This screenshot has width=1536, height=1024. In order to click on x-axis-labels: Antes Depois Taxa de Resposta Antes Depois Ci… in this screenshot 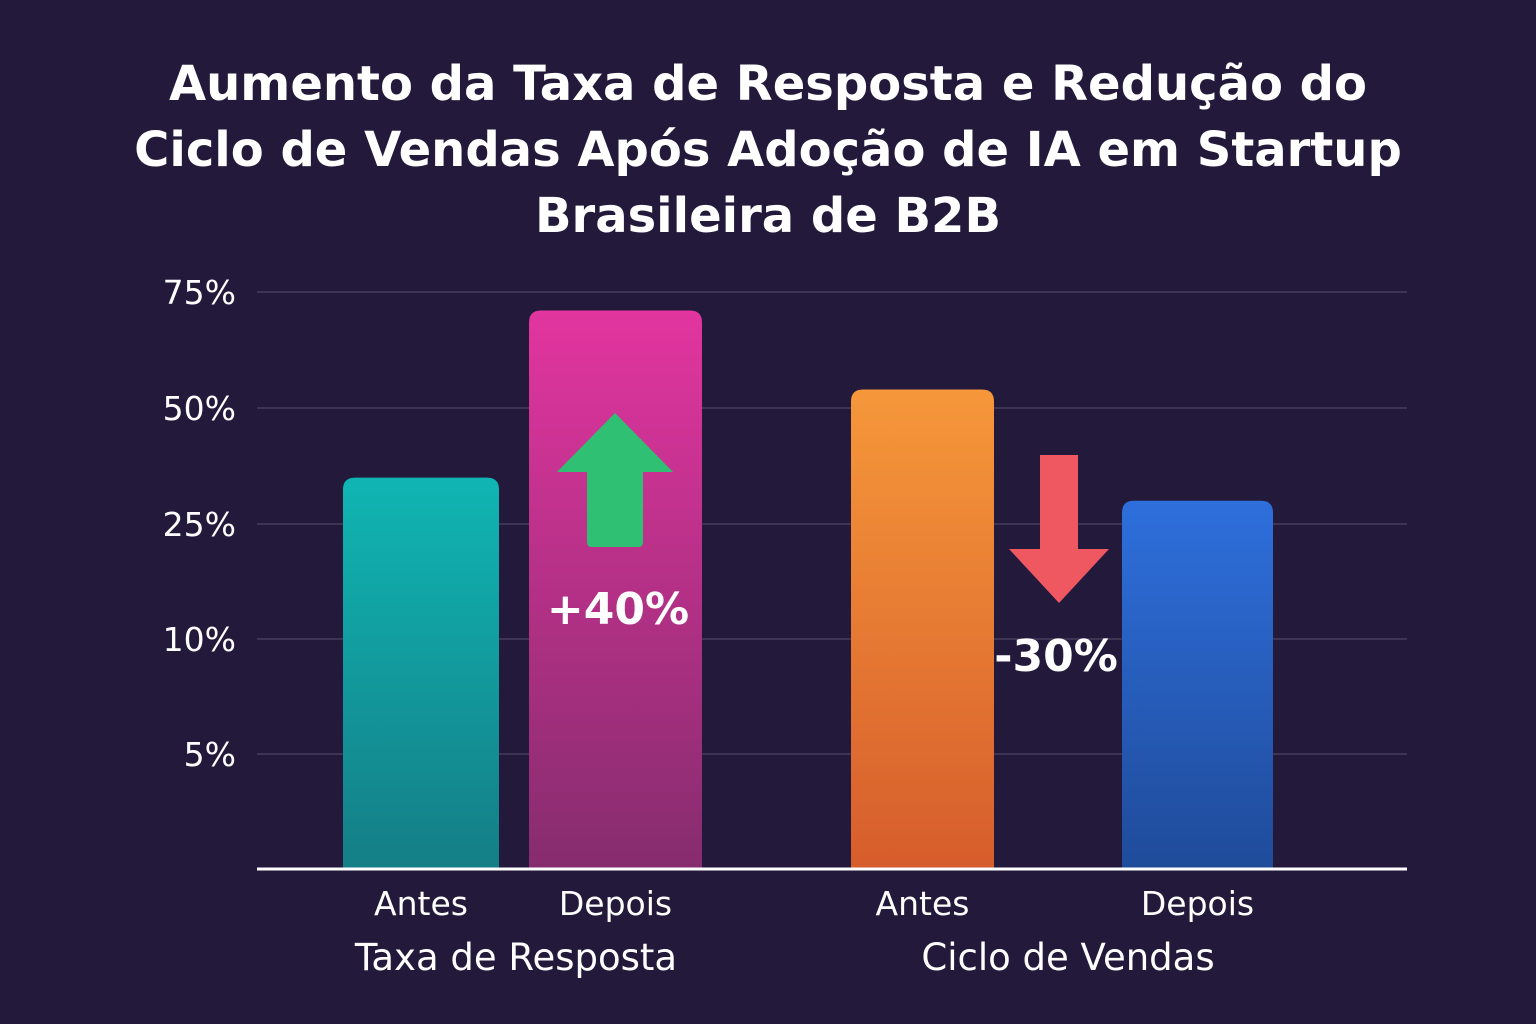, I will do `click(804, 931)`.